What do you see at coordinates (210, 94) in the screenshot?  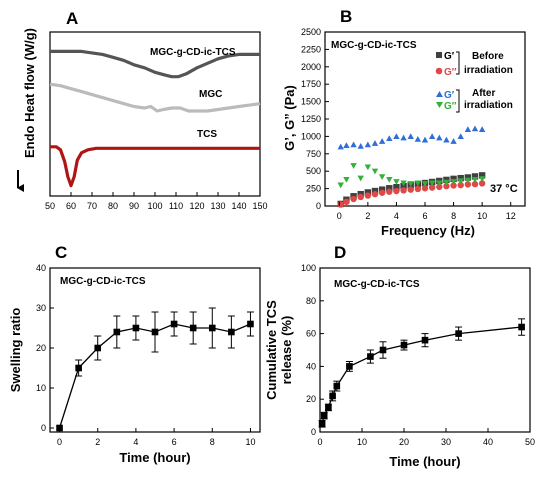 I see `label-mgc: MGC` at bounding box center [210, 94].